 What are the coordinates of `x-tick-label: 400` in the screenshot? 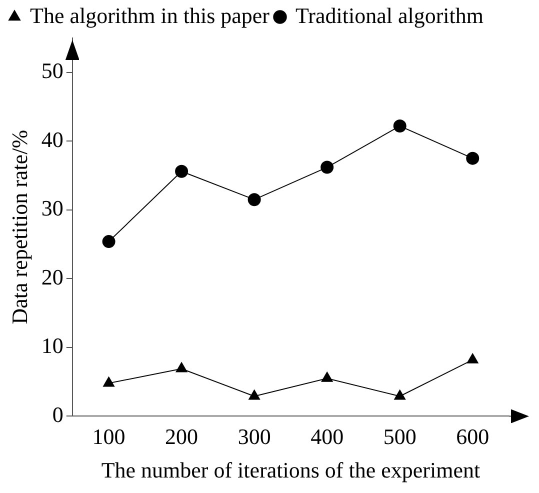 It's located at (327, 437).